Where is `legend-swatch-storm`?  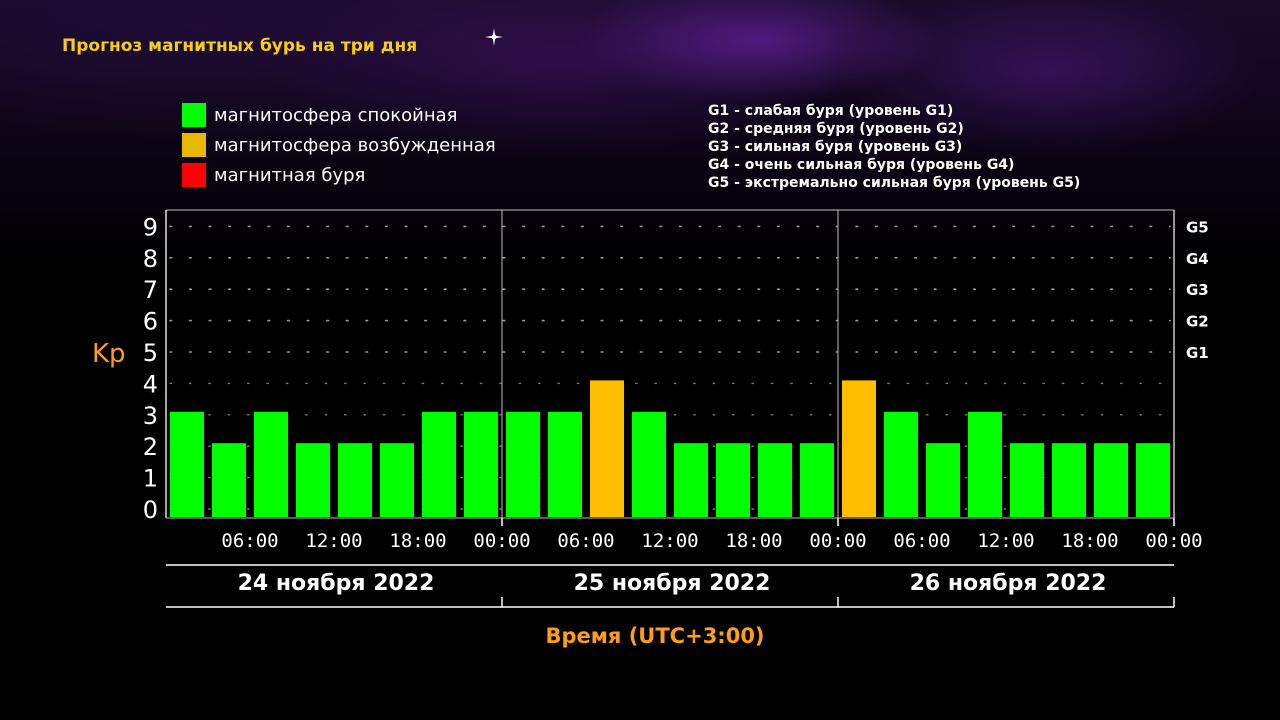 legend-swatch-storm is located at coordinates (194, 175).